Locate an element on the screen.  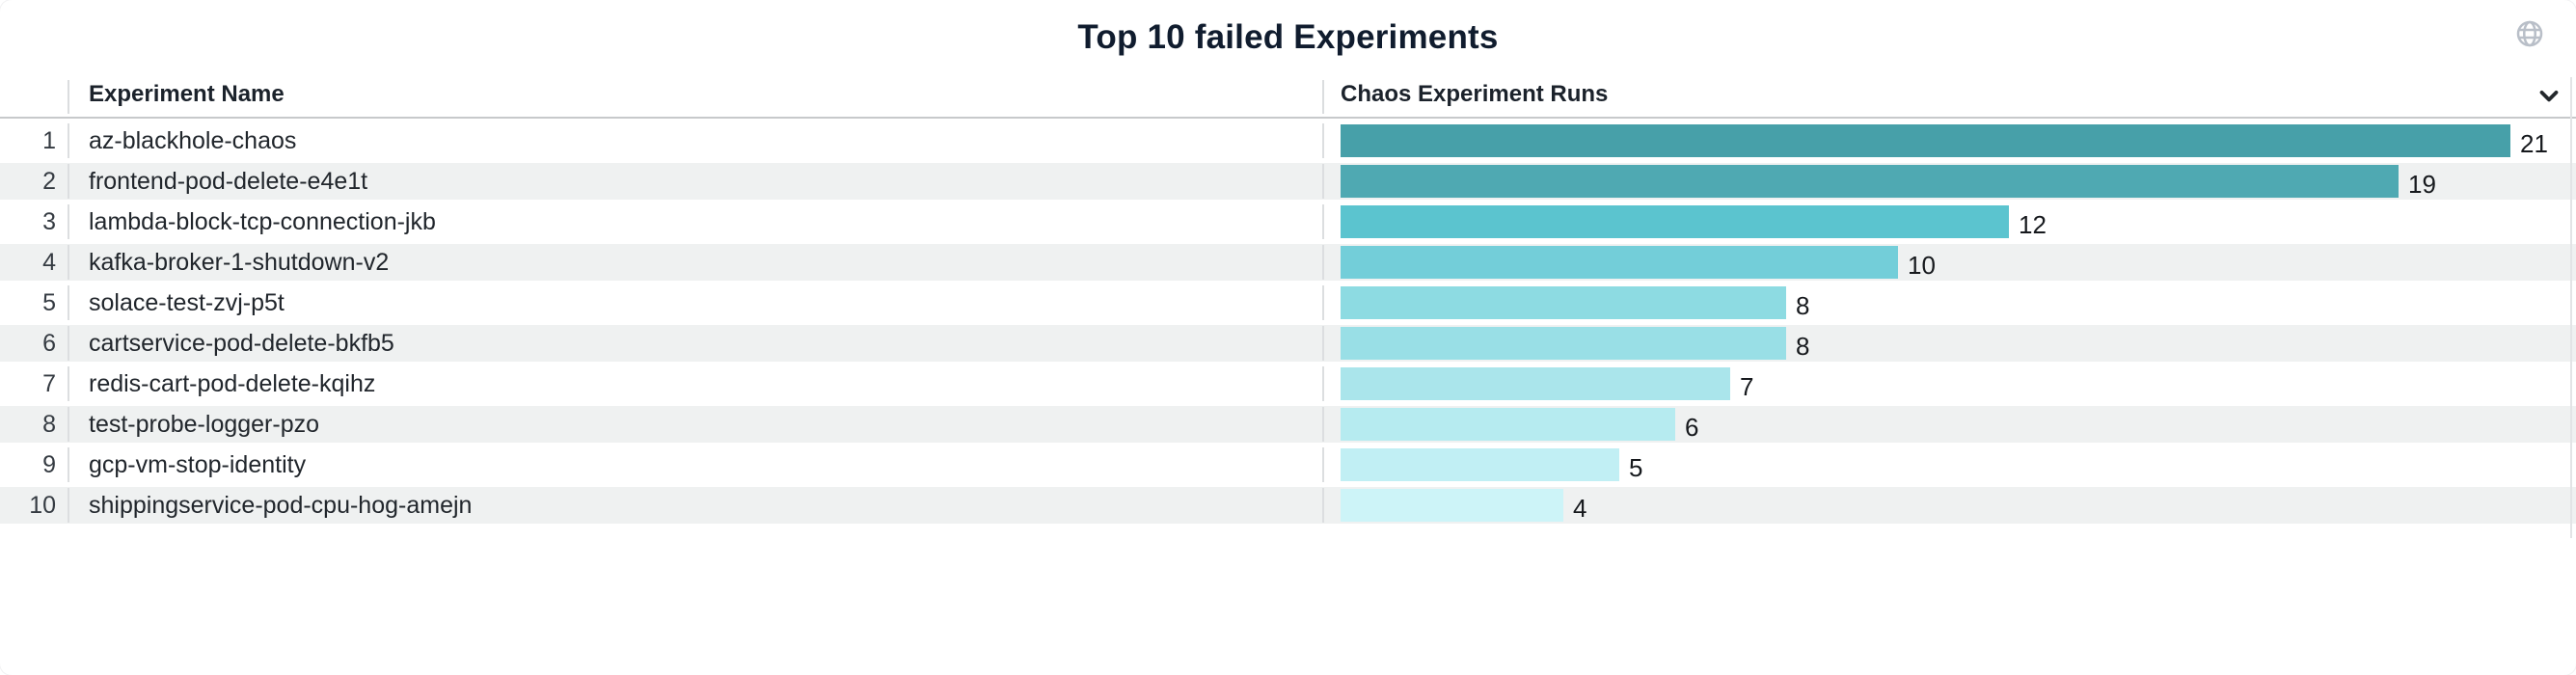
experiment-runs-value: 19 is located at coordinates (2422, 184).